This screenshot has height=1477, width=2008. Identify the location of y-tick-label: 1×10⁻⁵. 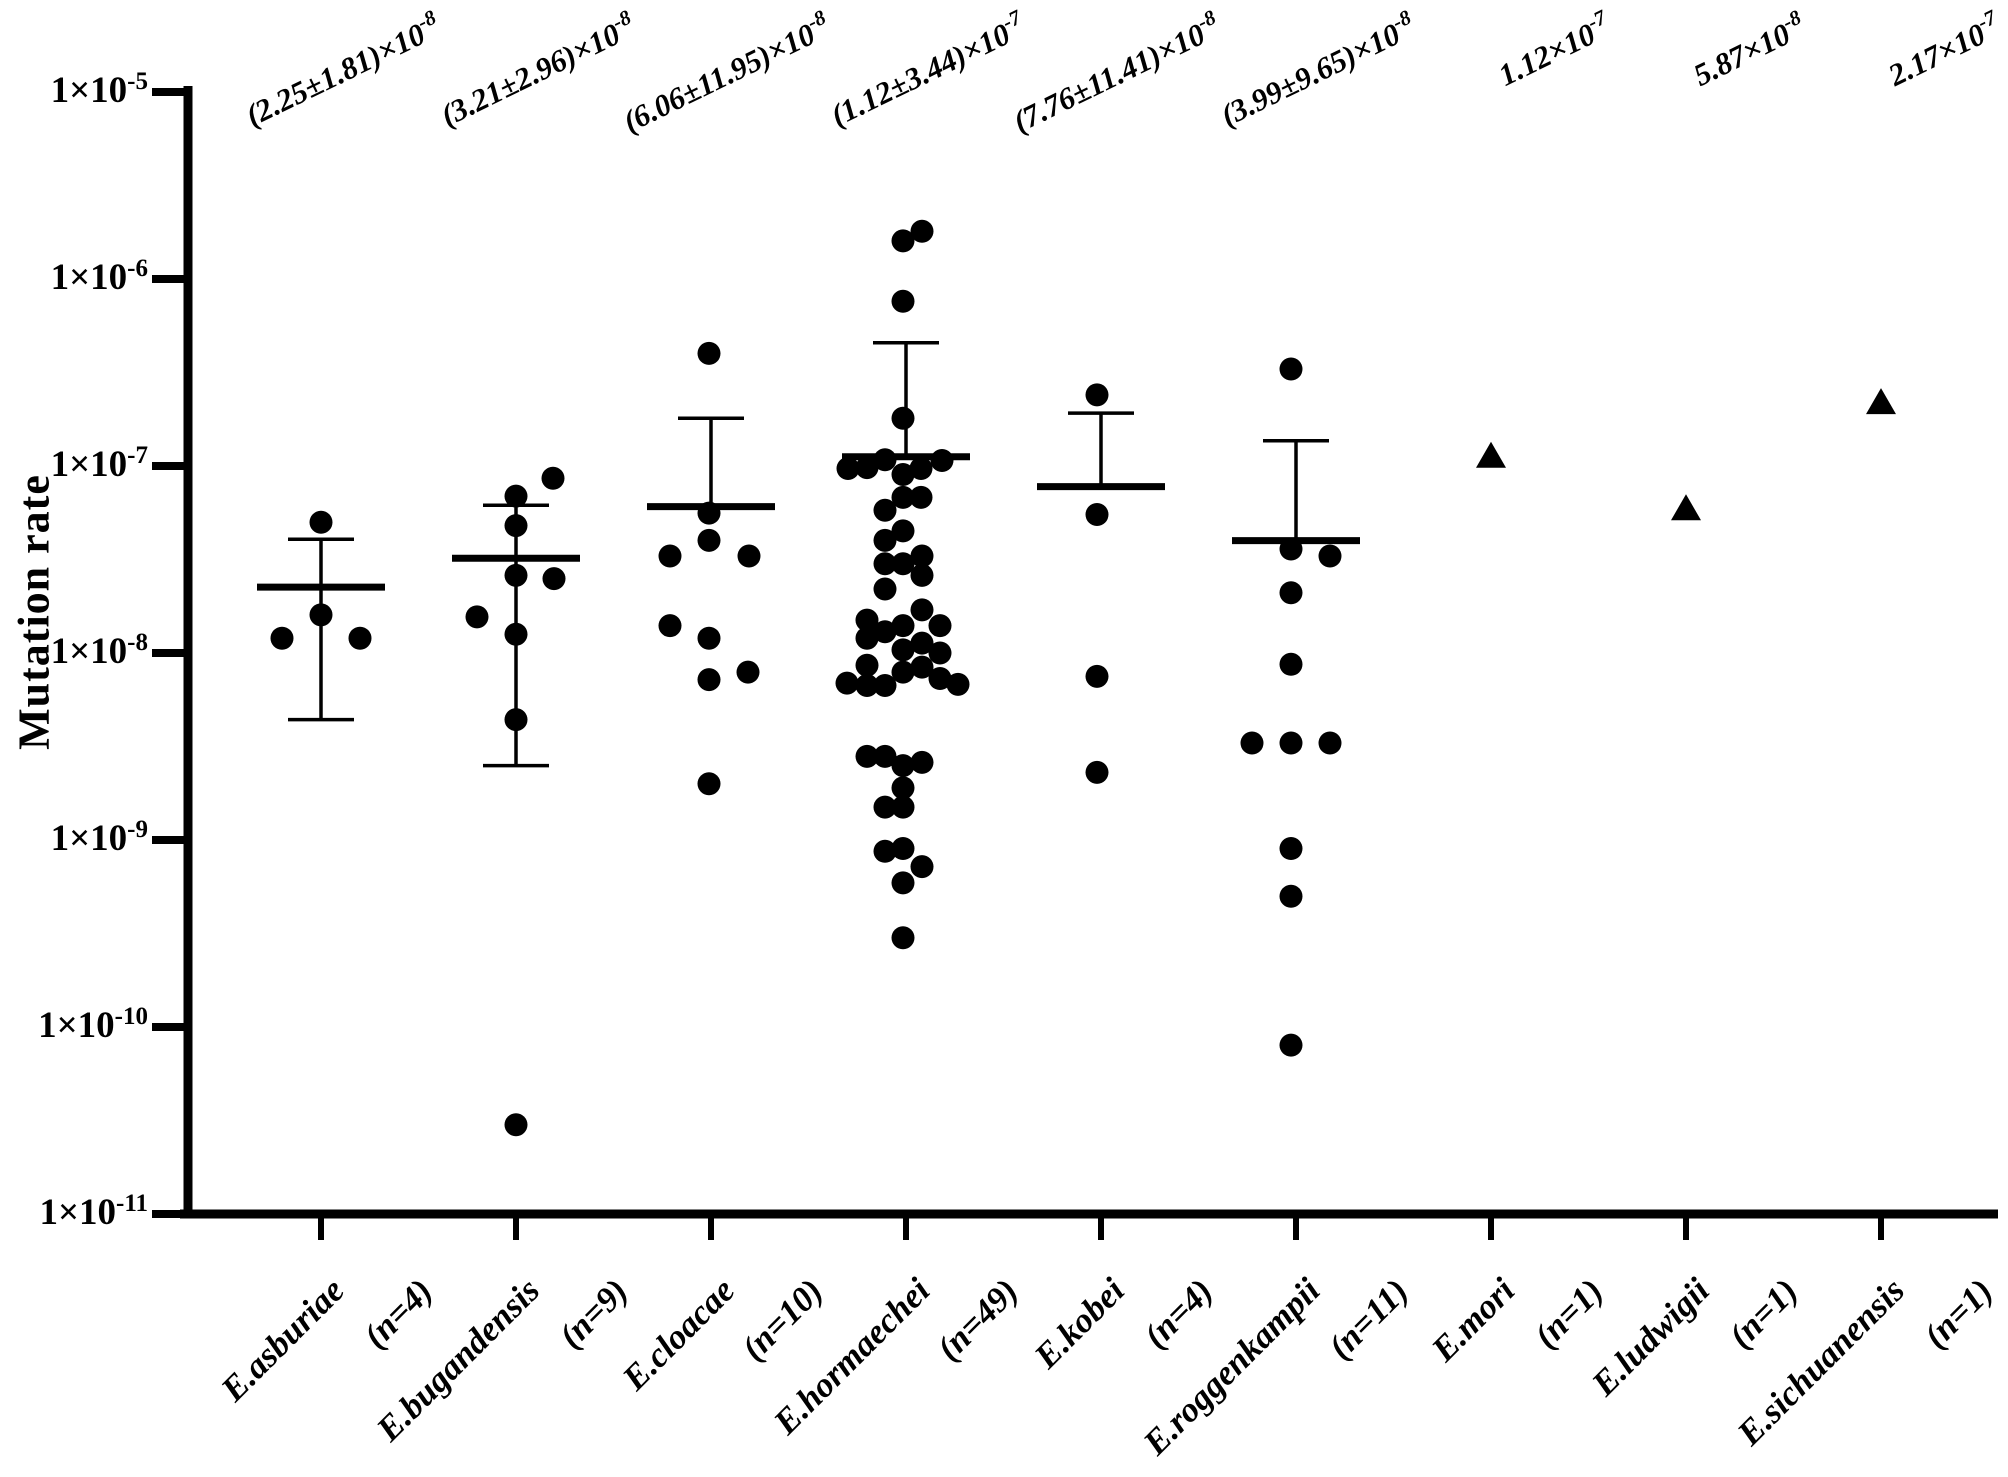
(99, 89).